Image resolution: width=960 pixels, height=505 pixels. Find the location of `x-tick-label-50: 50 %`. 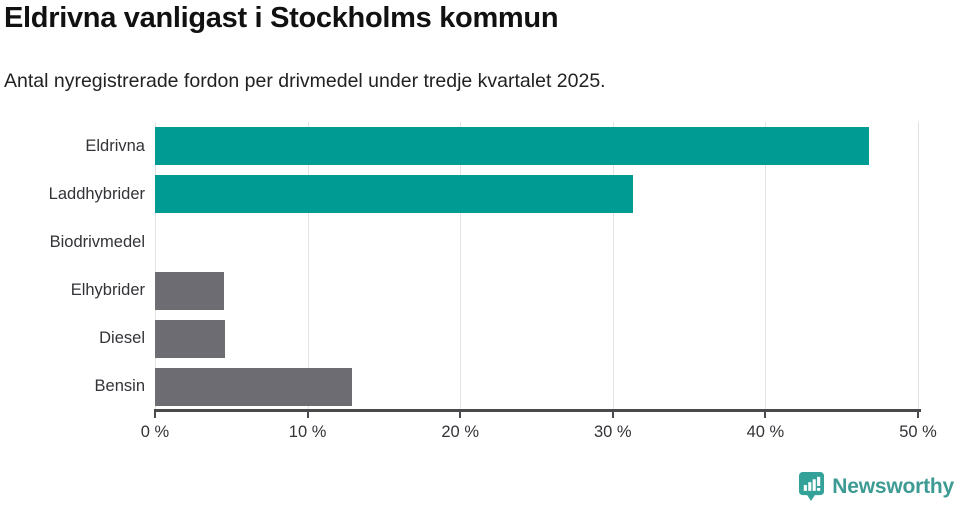

x-tick-label-50: 50 % is located at coordinates (918, 432).